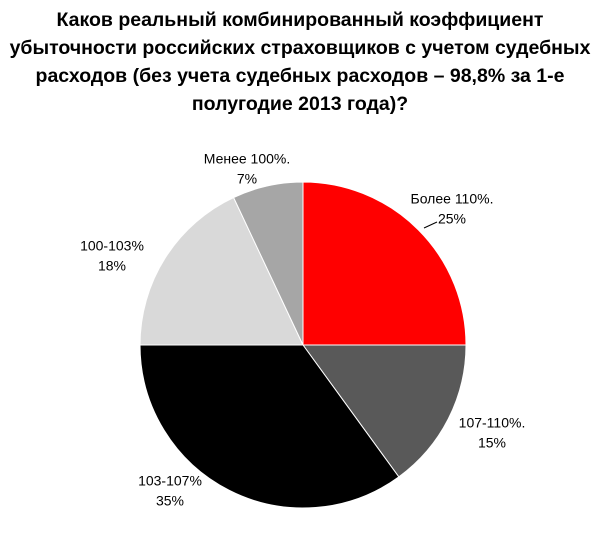 The image size is (600, 536). What do you see at coordinates (247, 159) in the screenshot?
I see `slice-label: Менее 100%.` at bounding box center [247, 159].